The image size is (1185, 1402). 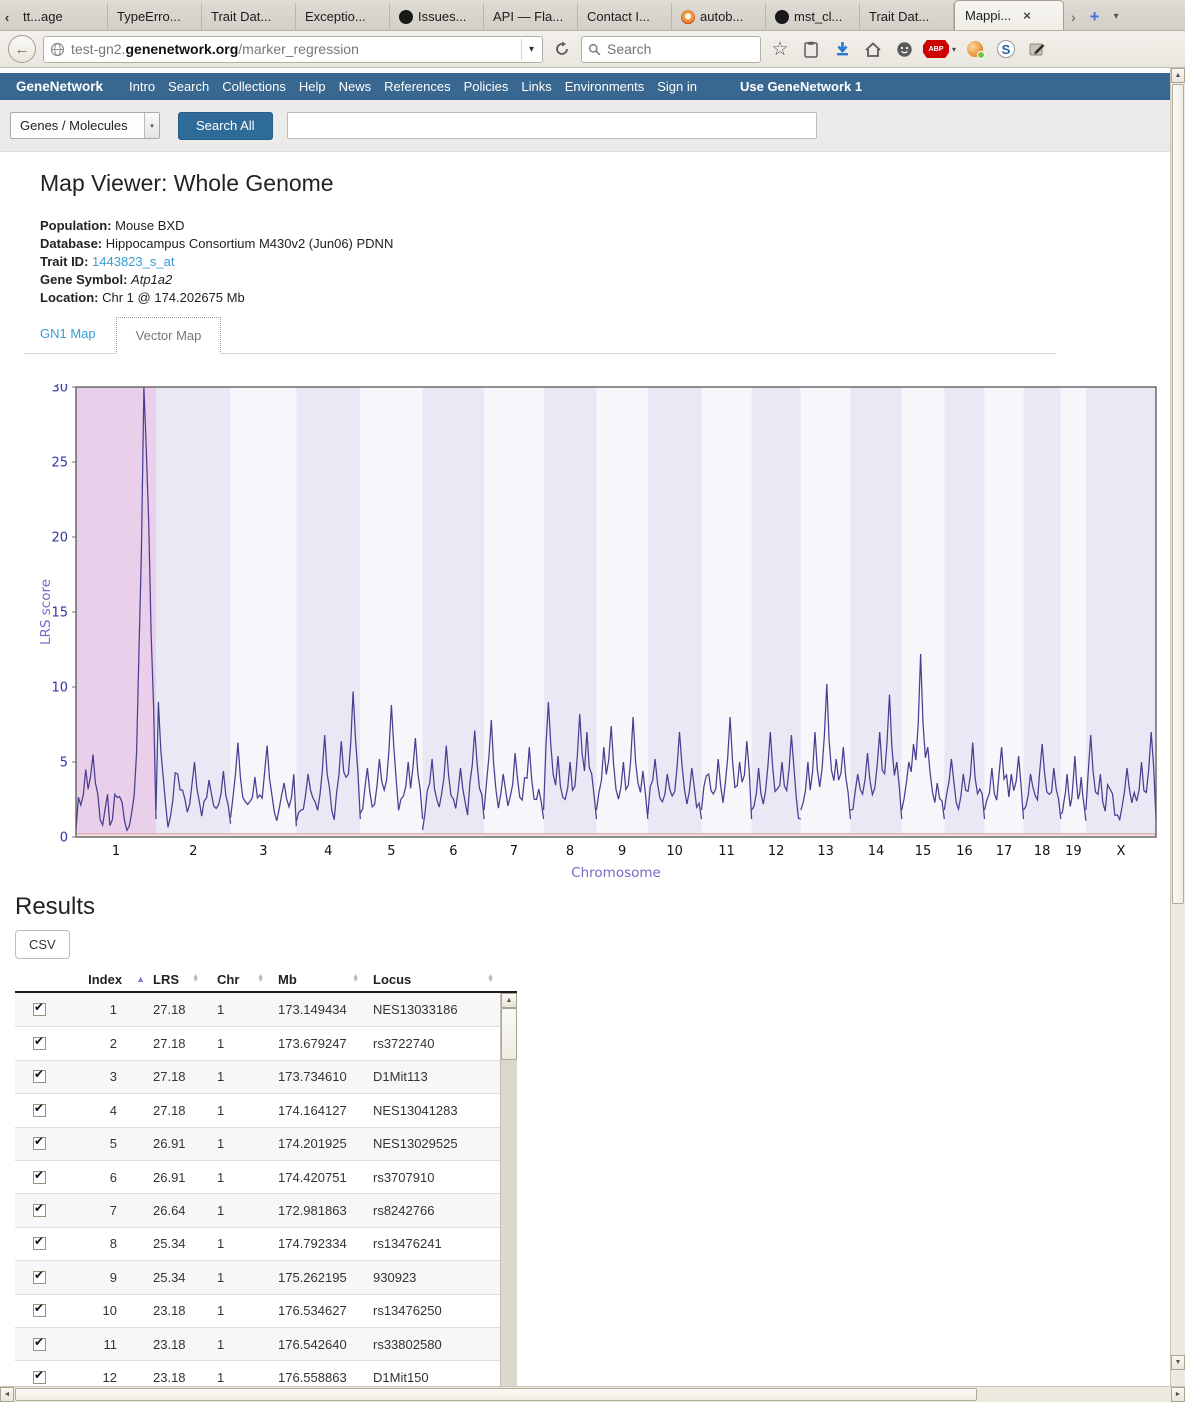 I want to click on scroll-down-icon: ▼, so click(x=1178, y=1362).